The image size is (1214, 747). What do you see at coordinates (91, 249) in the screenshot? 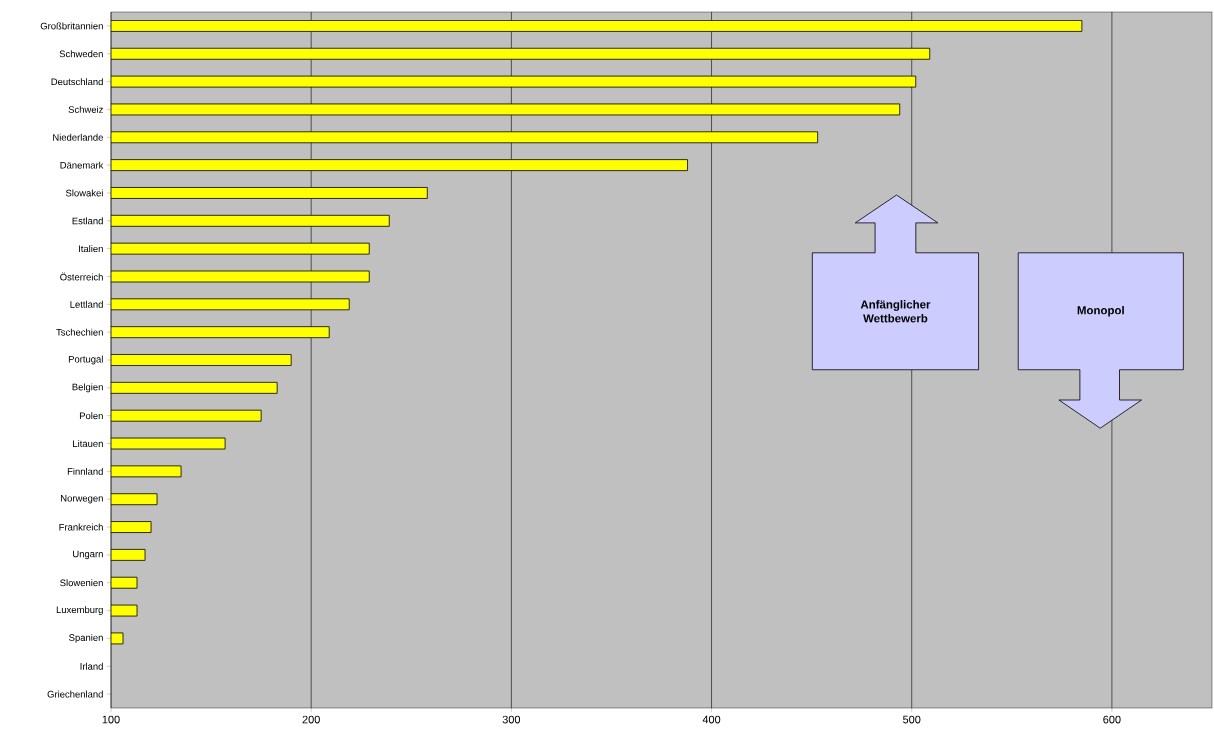
I see `y-tick-label: Italien` at bounding box center [91, 249].